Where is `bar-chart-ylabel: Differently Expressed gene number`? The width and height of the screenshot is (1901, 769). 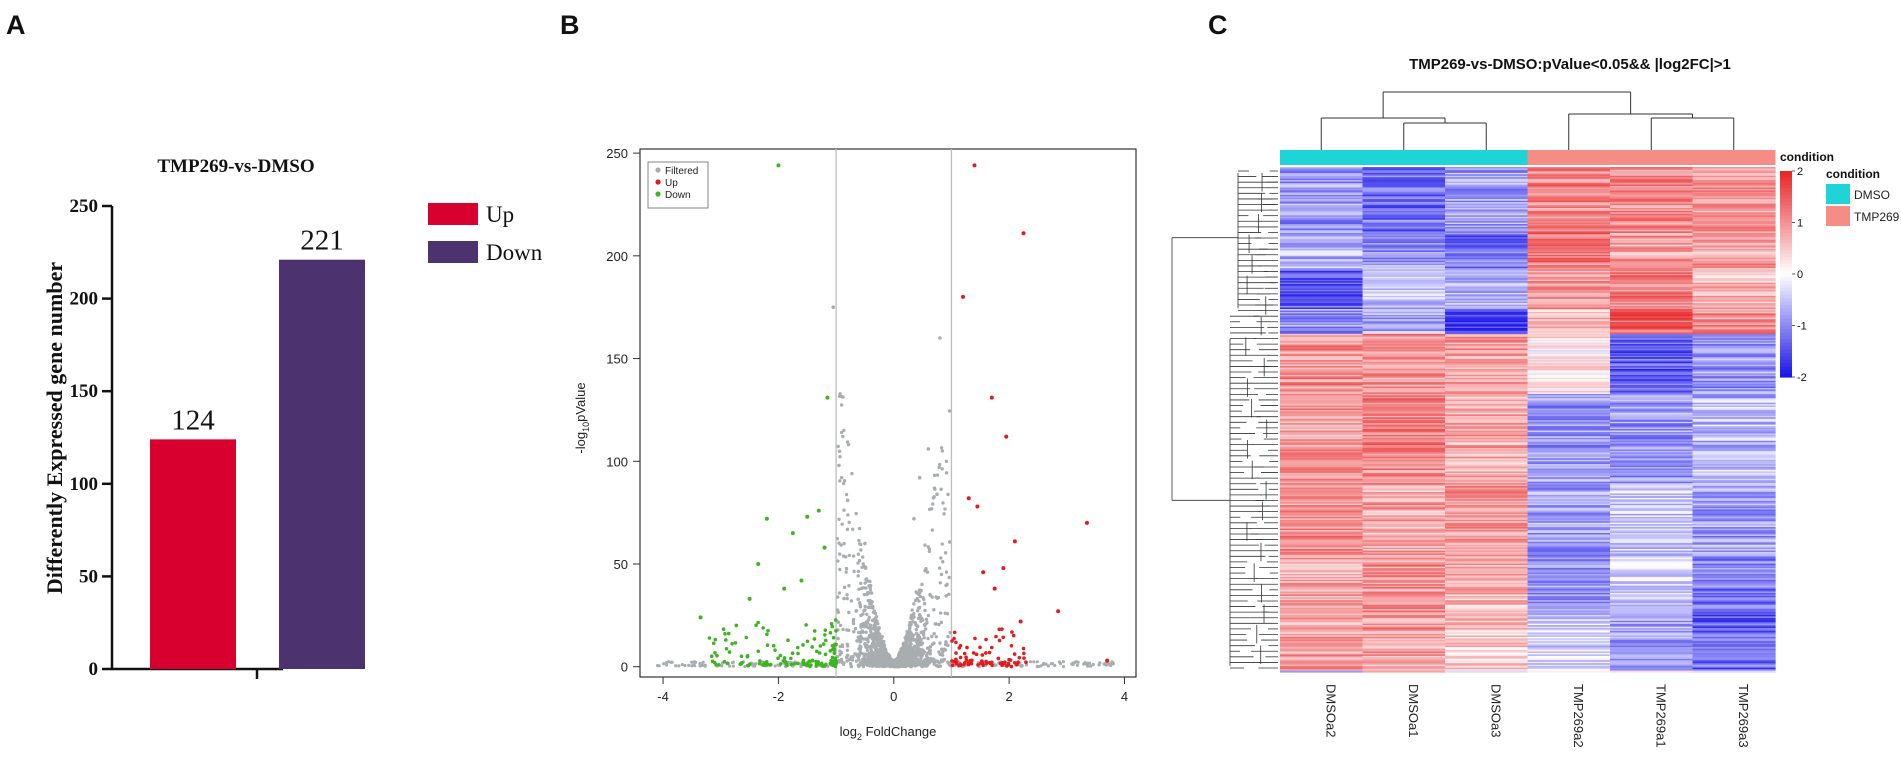 bar-chart-ylabel: Differently Expressed gene number is located at coordinates (54, 428).